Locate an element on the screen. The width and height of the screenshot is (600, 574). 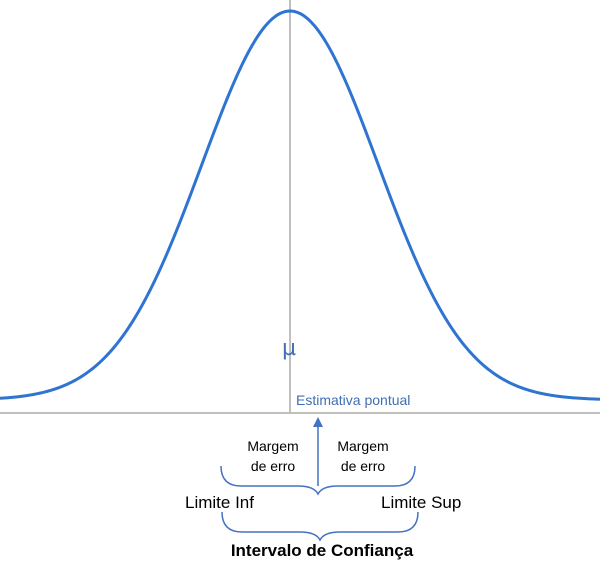
margin-left-line2: de erro is located at coordinates (273, 466).